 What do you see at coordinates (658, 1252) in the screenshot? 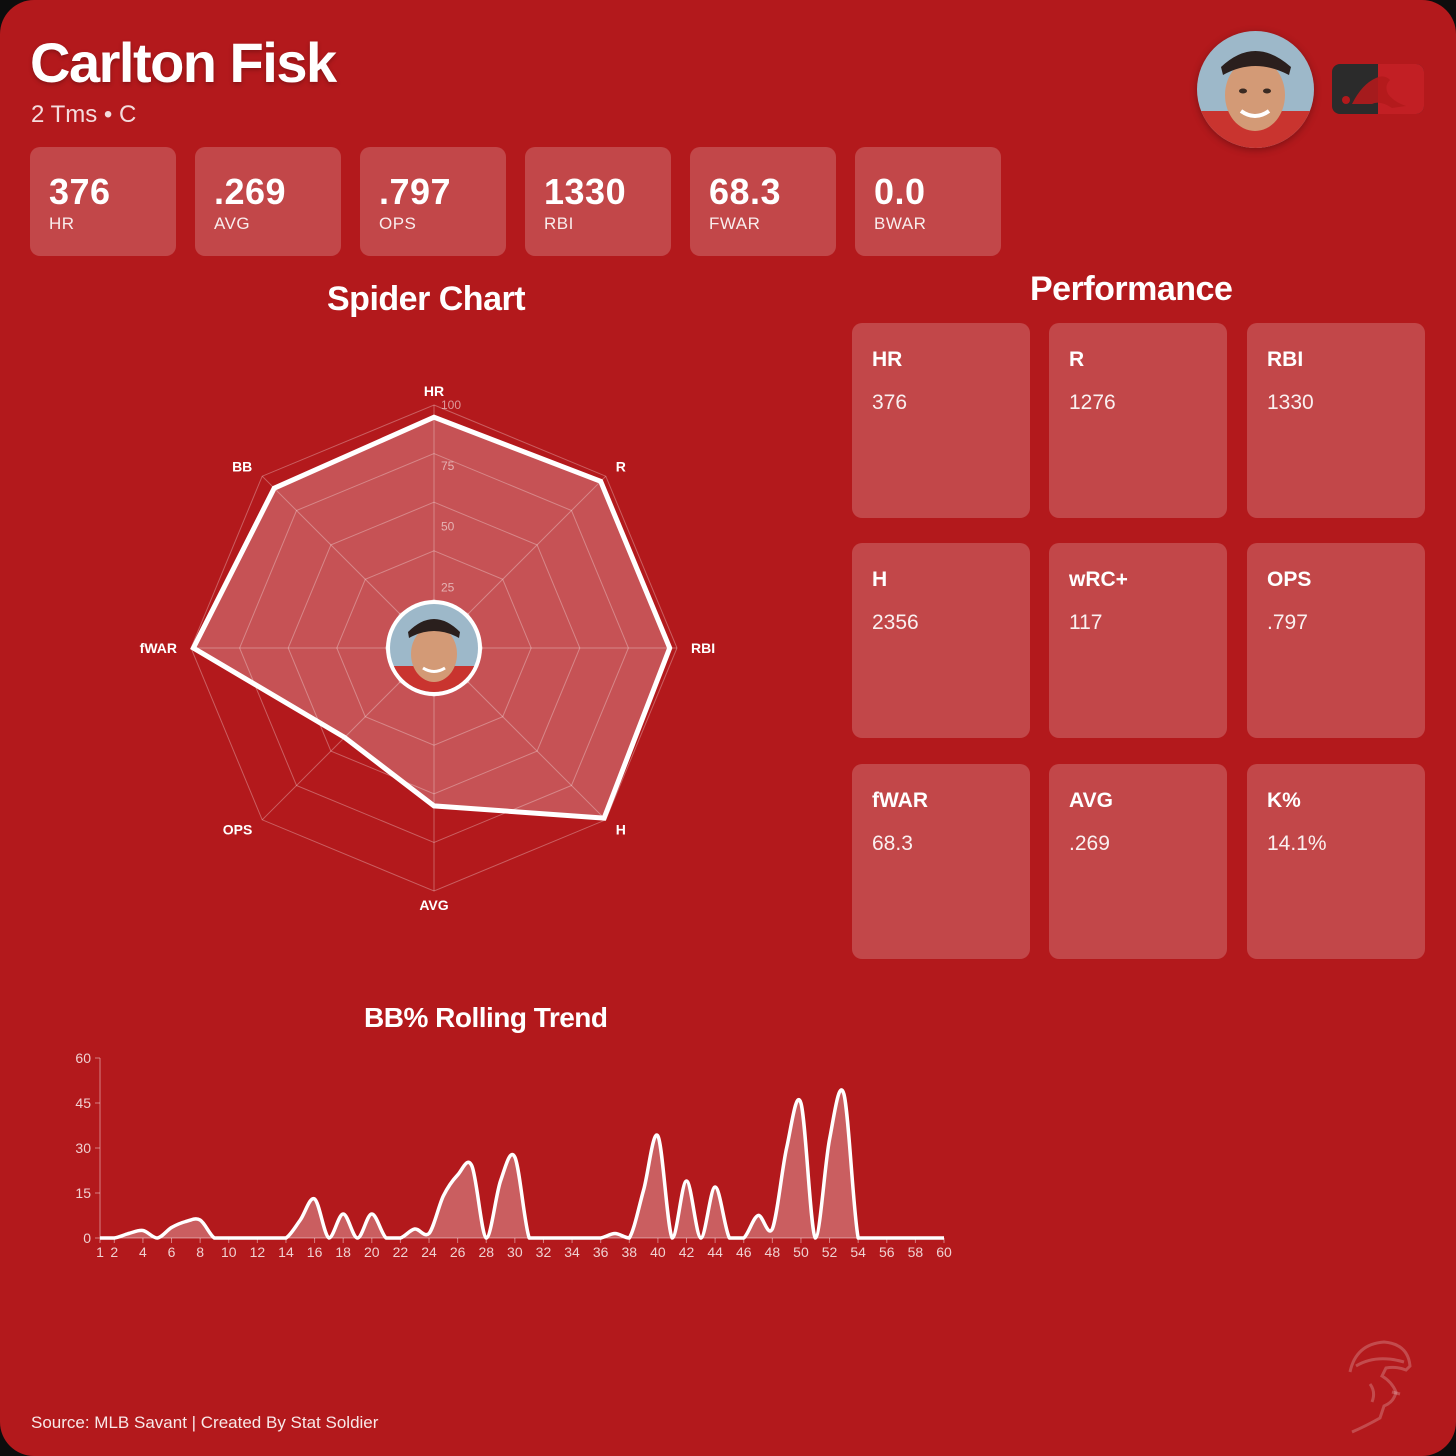
I see `trend-x-tick-label: 40` at bounding box center [658, 1252].